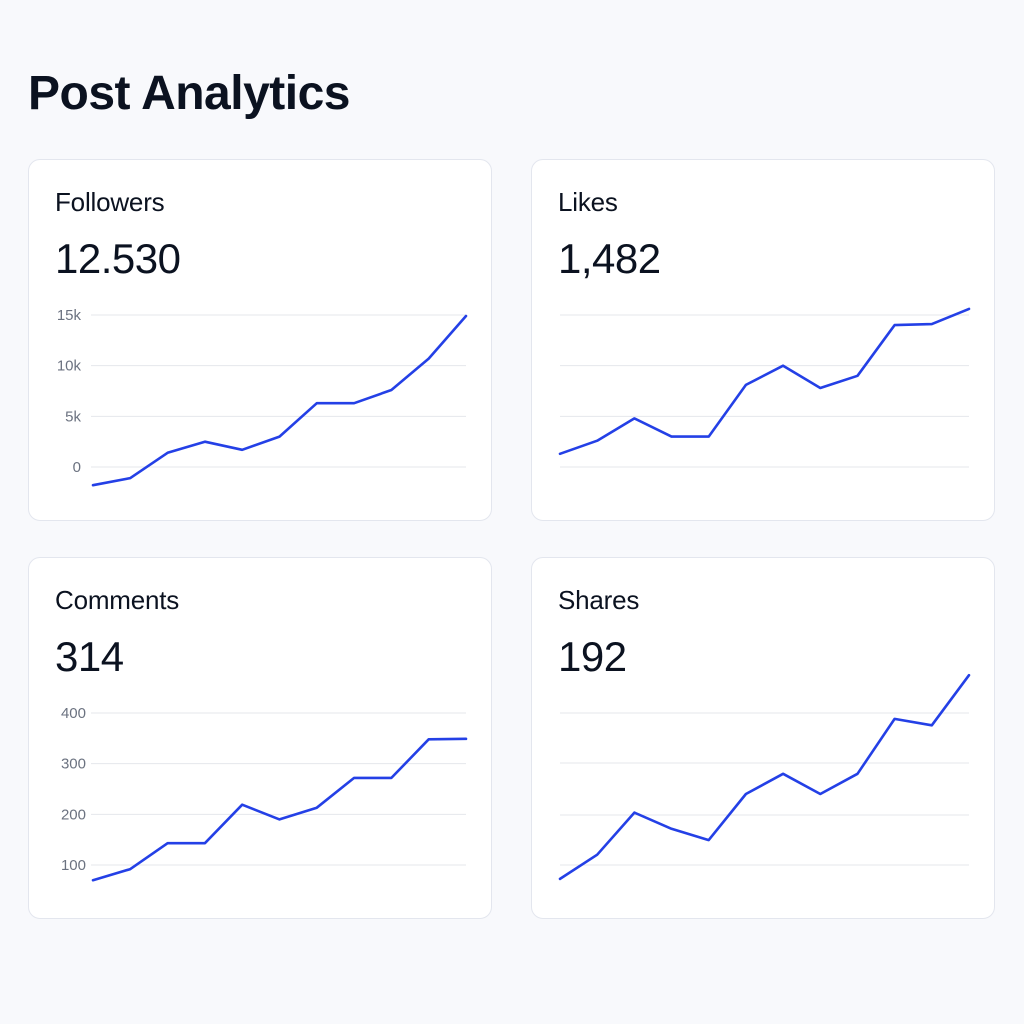 The image size is (1024, 1024). What do you see at coordinates (117, 600) in the screenshot?
I see `comments-card-title: Comments` at bounding box center [117, 600].